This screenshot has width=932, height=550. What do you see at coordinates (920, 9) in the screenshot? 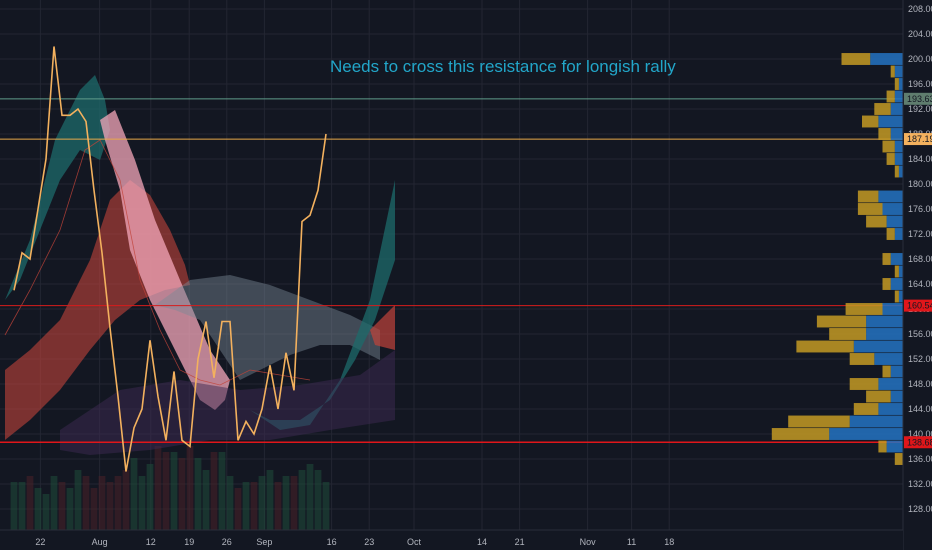
I see `y-tick-label: 208.00` at bounding box center [920, 9].